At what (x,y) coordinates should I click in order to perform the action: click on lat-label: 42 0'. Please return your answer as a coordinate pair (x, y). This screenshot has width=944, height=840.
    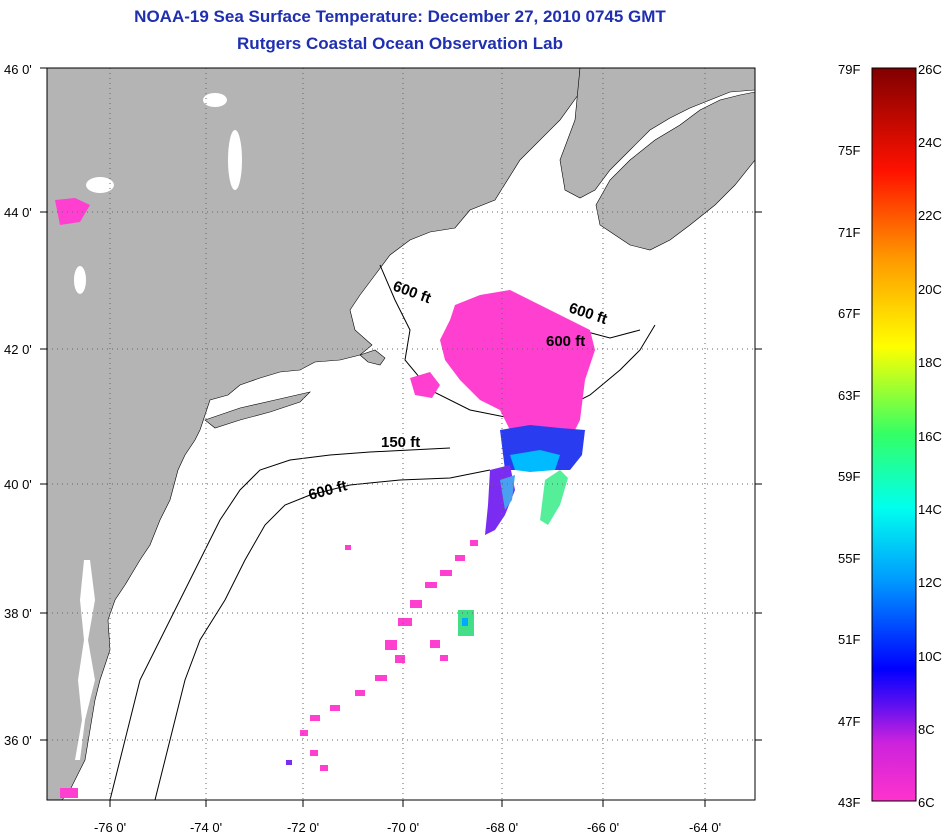
    Looking at the image, I should click on (18, 349).